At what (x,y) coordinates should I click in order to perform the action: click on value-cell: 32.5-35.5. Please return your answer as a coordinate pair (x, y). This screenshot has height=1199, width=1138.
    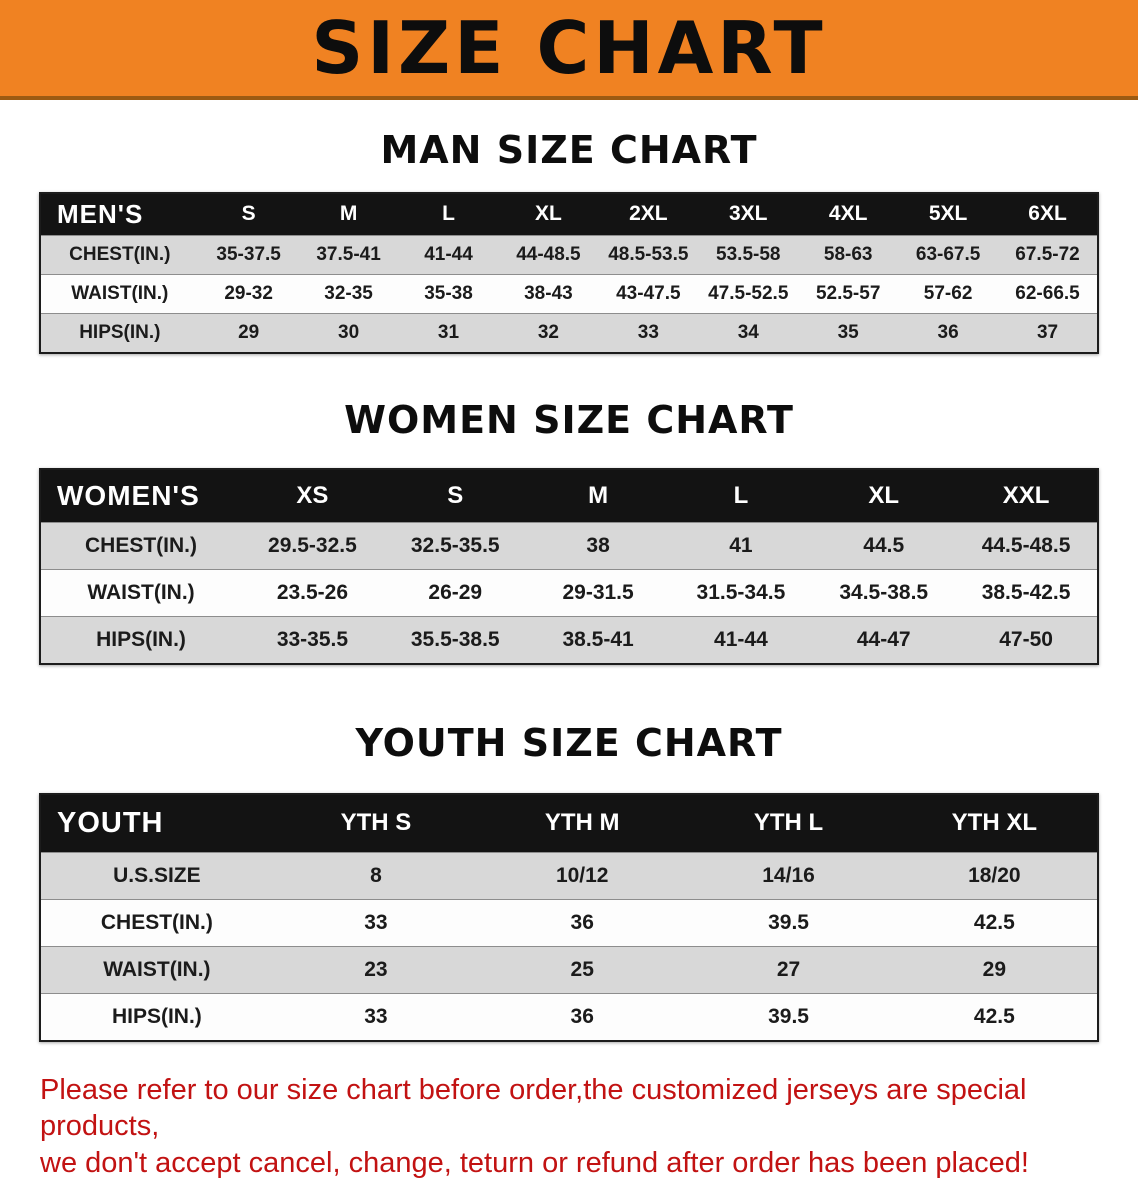
    Looking at the image, I should click on (455, 546).